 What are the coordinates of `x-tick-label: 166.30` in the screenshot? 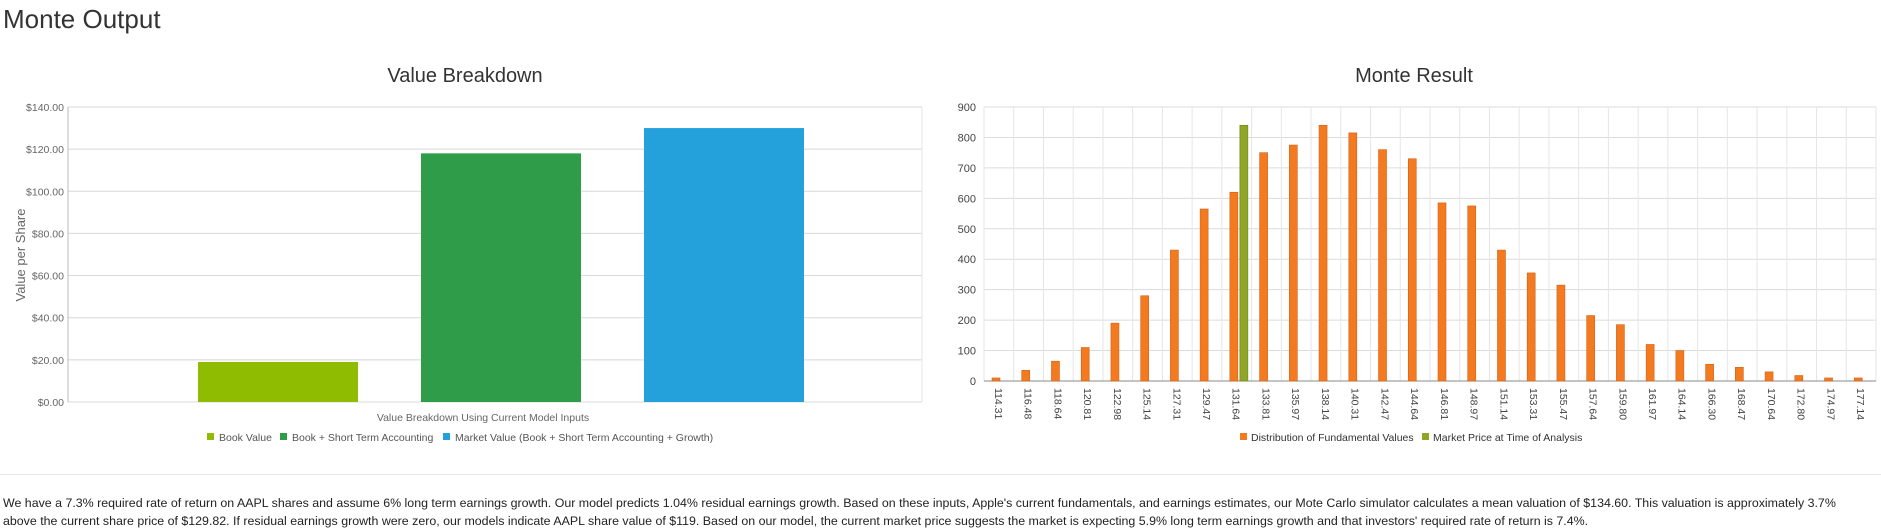 It's located at (1711, 404).